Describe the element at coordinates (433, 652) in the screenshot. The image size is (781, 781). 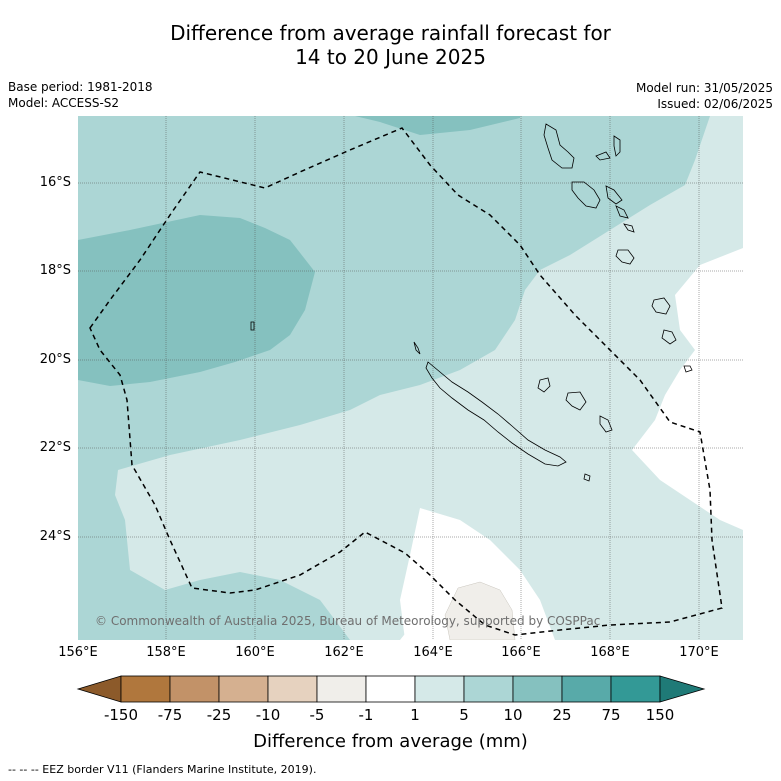
I see `lon-label-164e: 164°E` at that location.